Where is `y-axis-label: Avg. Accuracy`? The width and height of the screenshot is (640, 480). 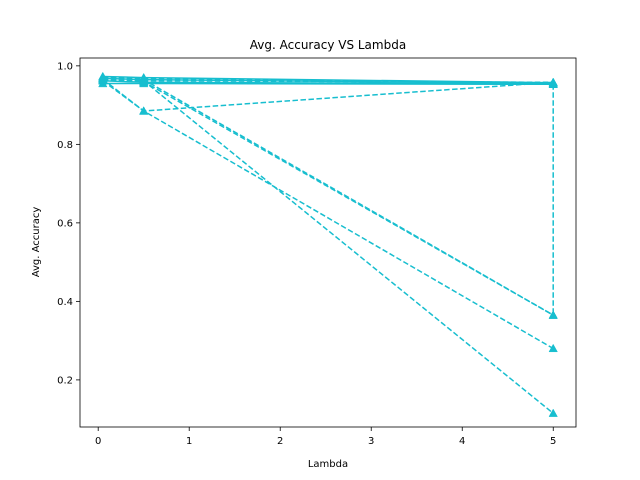
y-axis-label: Avg. Accuracy is located at coordinates (36, 242).